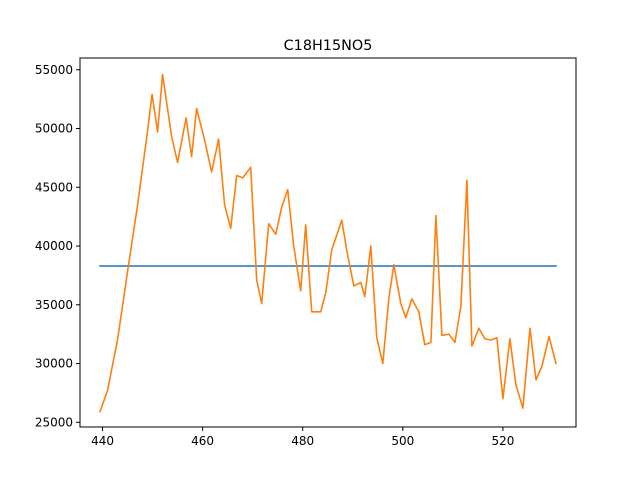  I want to click on y-tick-label: 45000, so click(54, 187).